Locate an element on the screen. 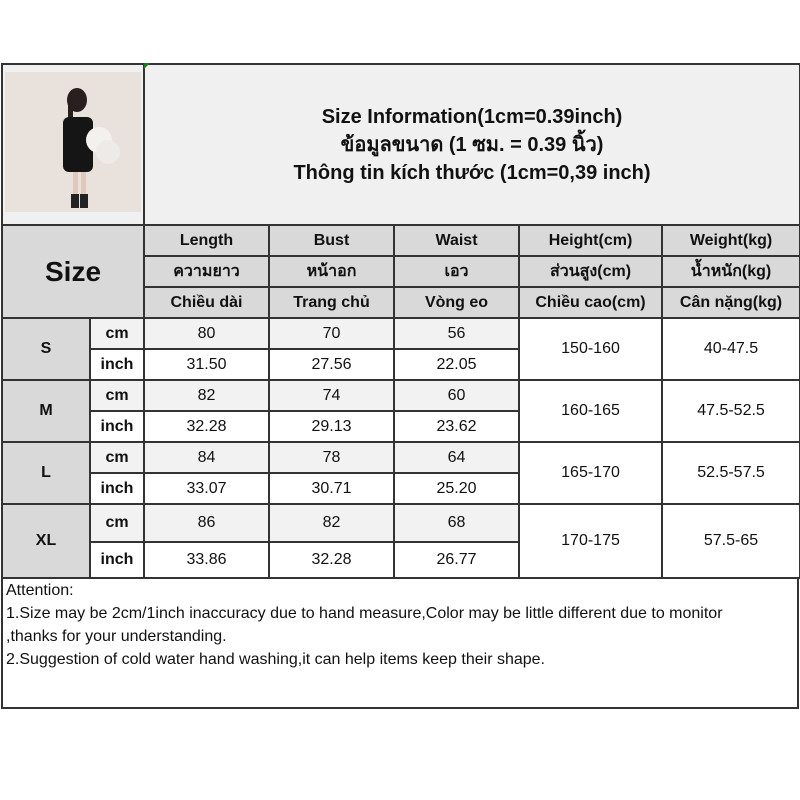 Image resolution: width=800 pixels, height=800 pixels. measure-cell: 33.86 is located at coordinates (206, 560).